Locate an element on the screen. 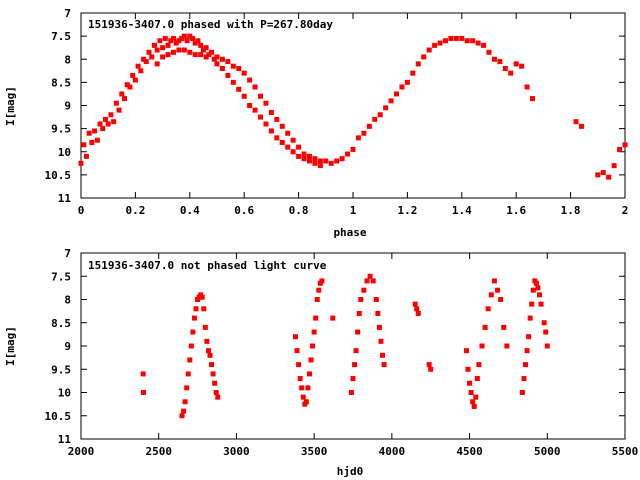 The image size is (640, 480). phased-x-tick-label: 0.4 is located at coordinates (190, 210).